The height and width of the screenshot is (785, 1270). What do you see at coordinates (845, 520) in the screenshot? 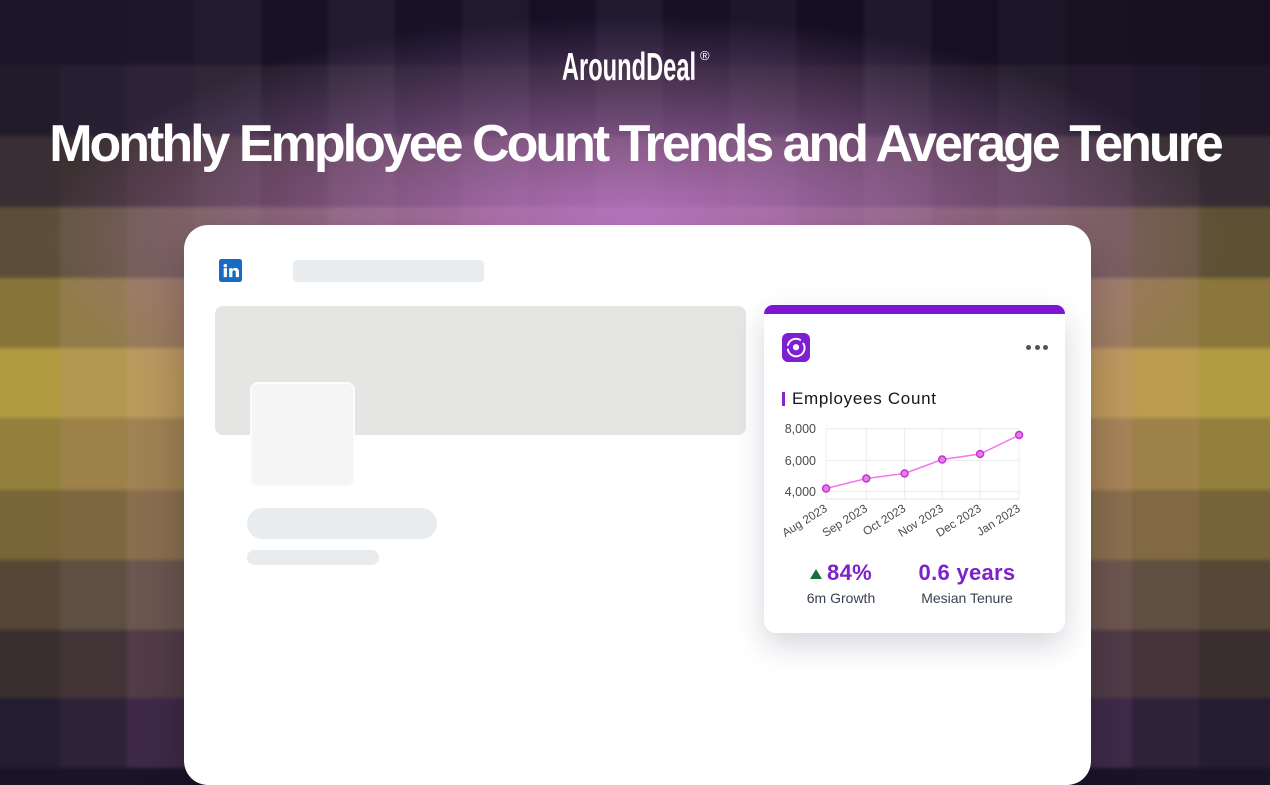
I see `svg-text: Sep 2023` at bounding box center [845, 520].